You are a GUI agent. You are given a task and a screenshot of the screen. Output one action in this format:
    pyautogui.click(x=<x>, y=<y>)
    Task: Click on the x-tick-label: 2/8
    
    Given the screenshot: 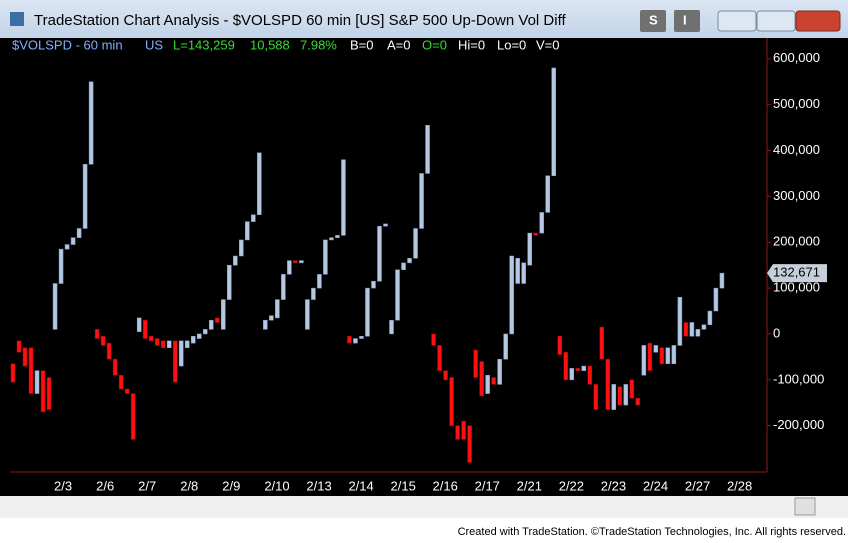 What is the action you would take?
    pyautogui.click(x=189, y=485)
    